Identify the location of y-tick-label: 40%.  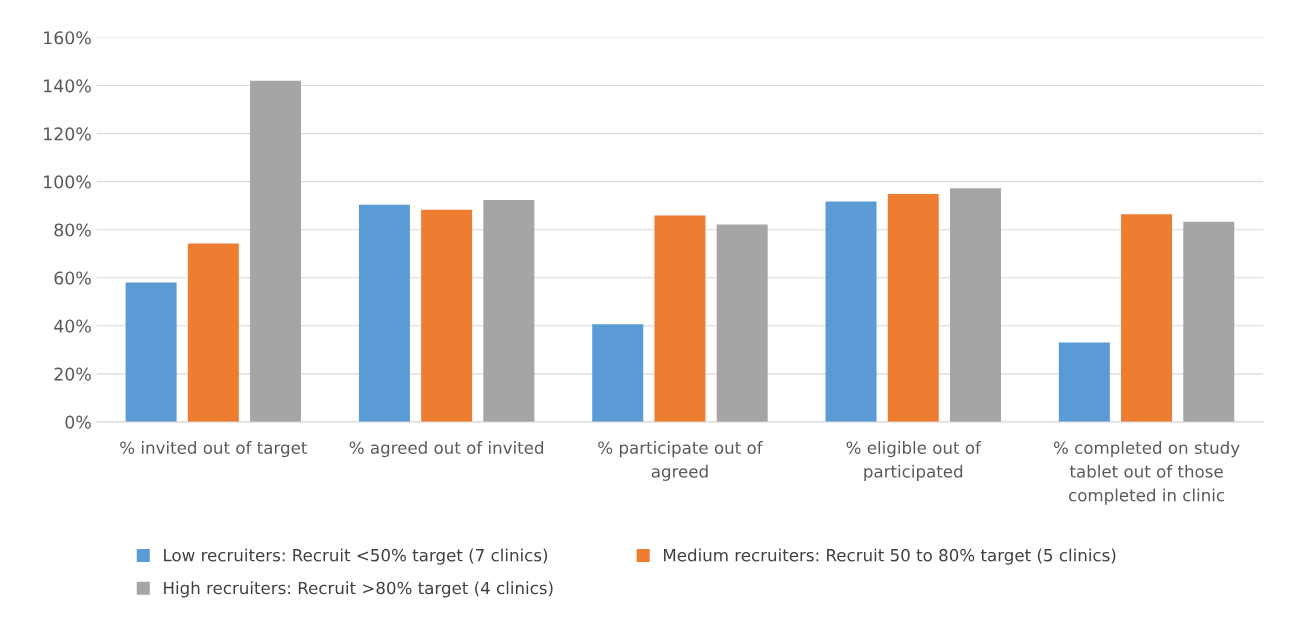
(72, 326).